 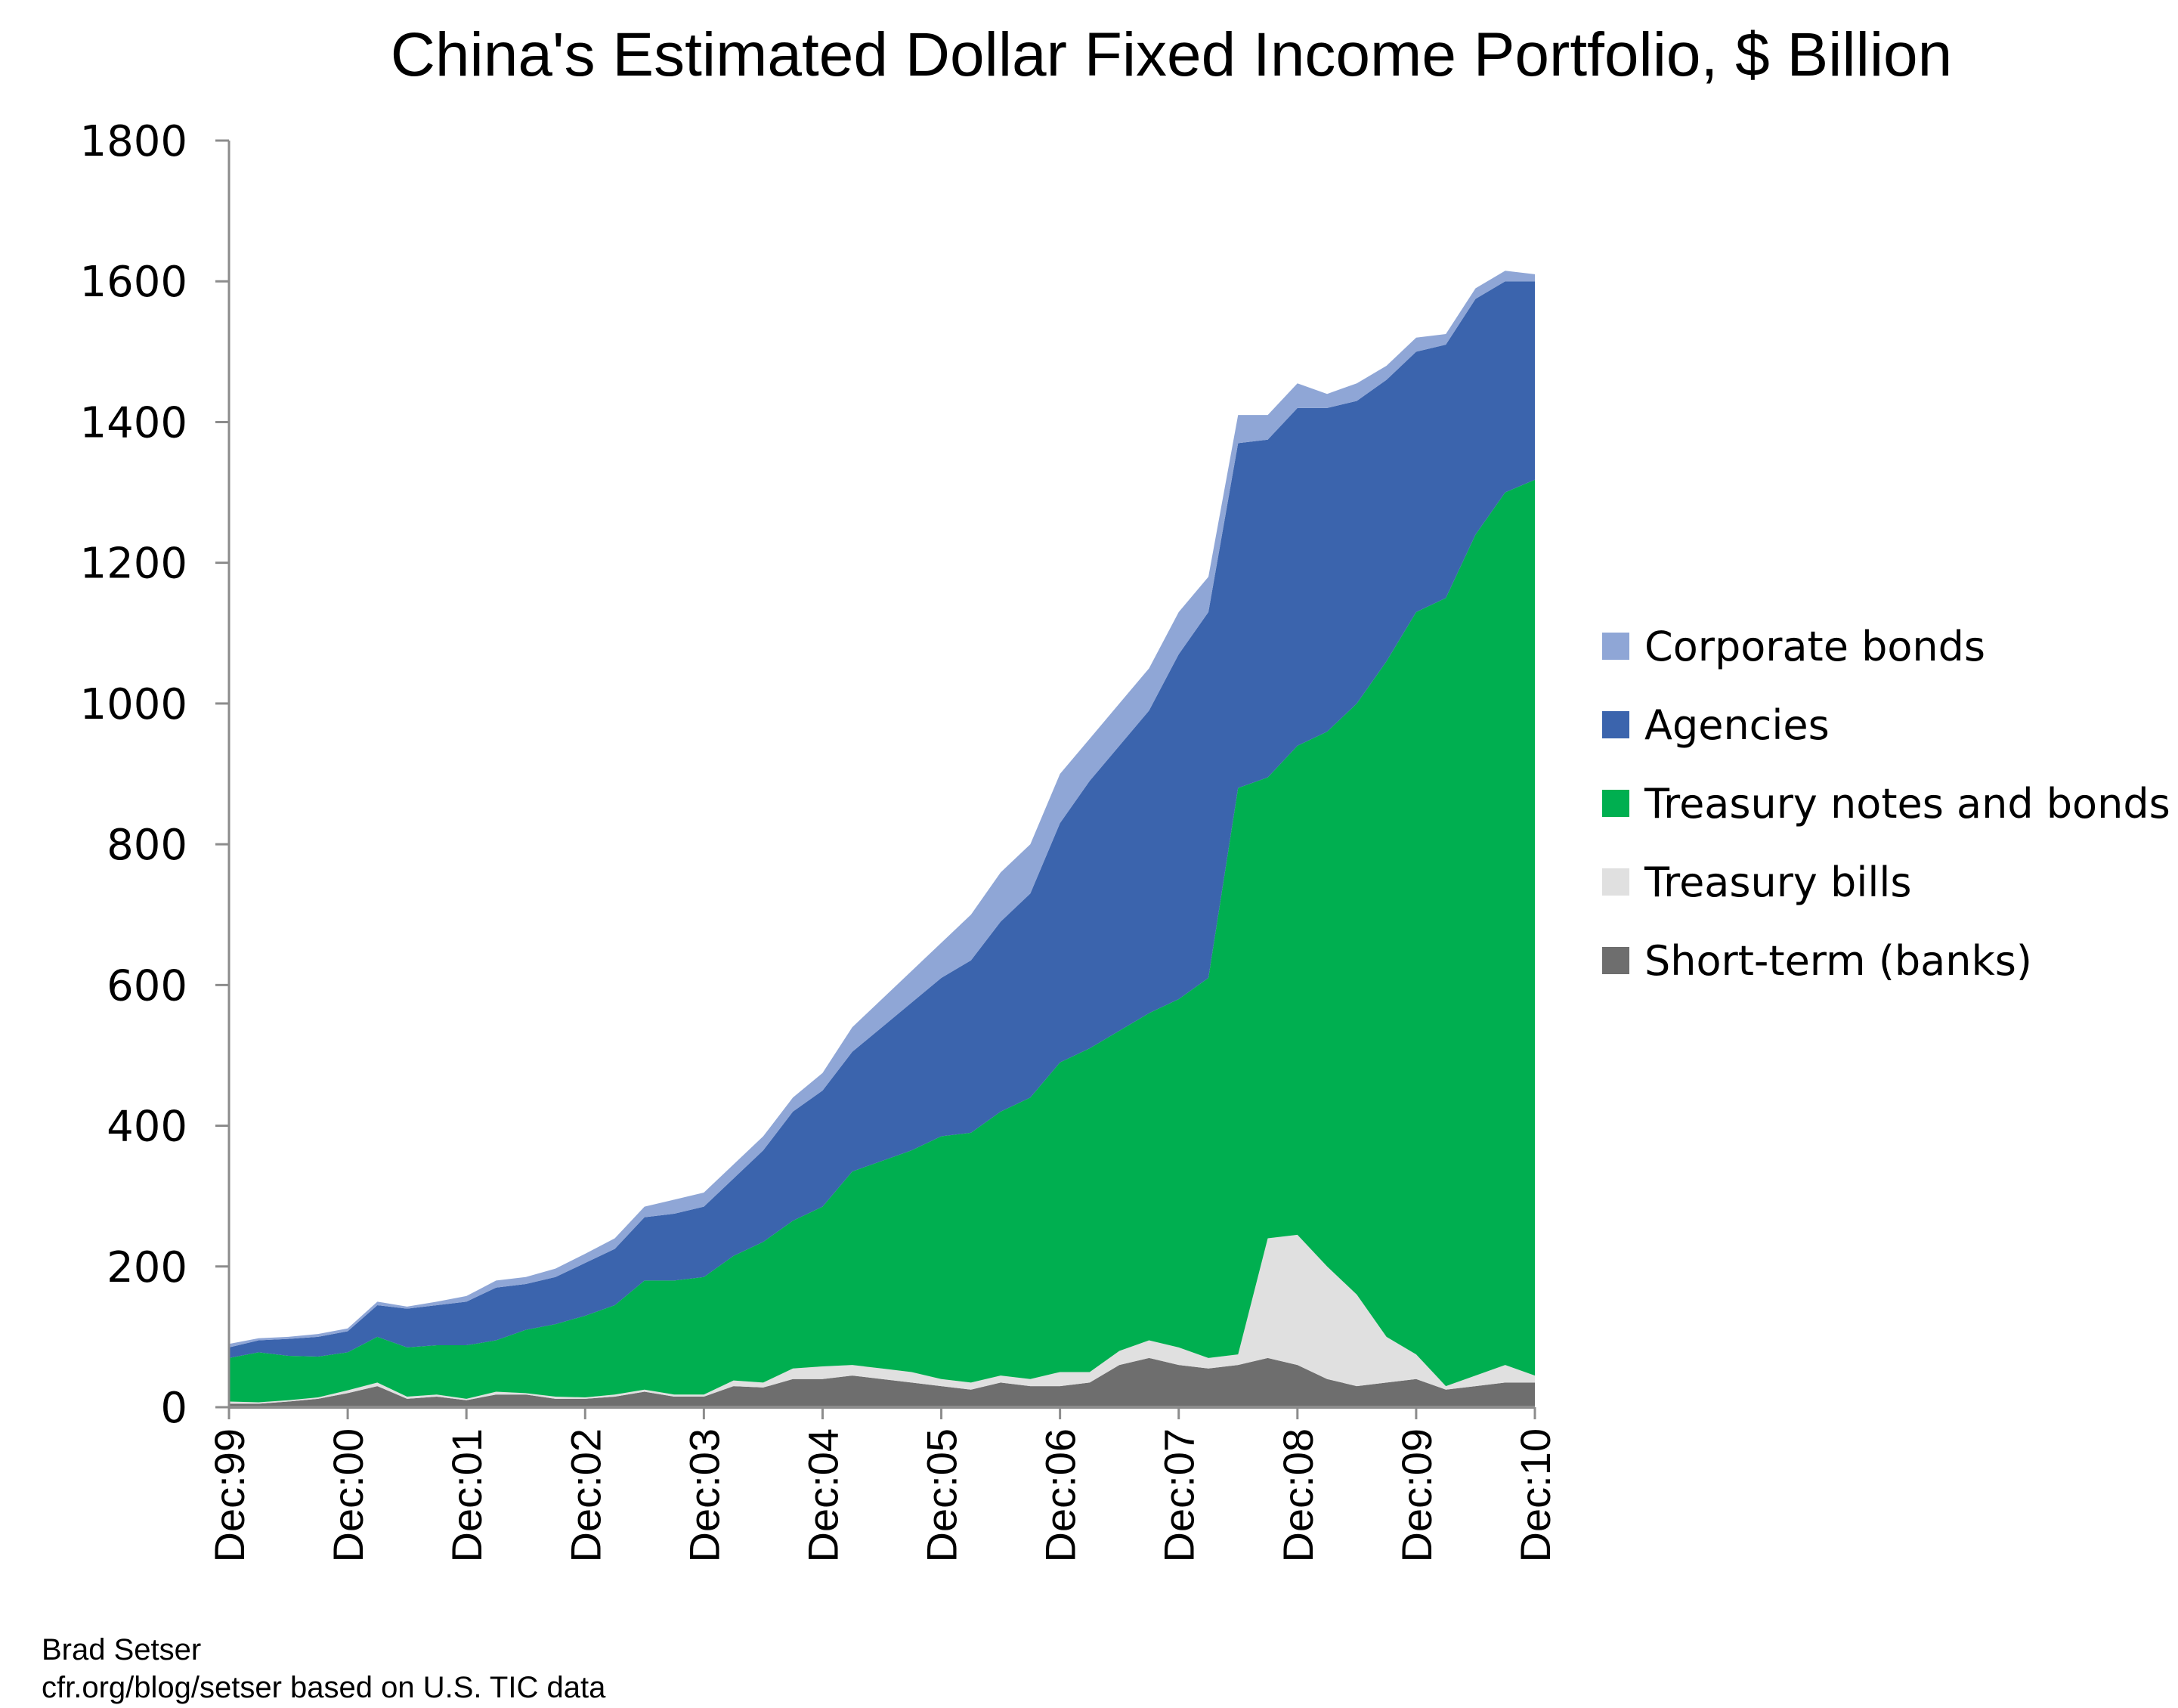 I want to click on y-tick-label: 200, so click(x=147, y=1267).